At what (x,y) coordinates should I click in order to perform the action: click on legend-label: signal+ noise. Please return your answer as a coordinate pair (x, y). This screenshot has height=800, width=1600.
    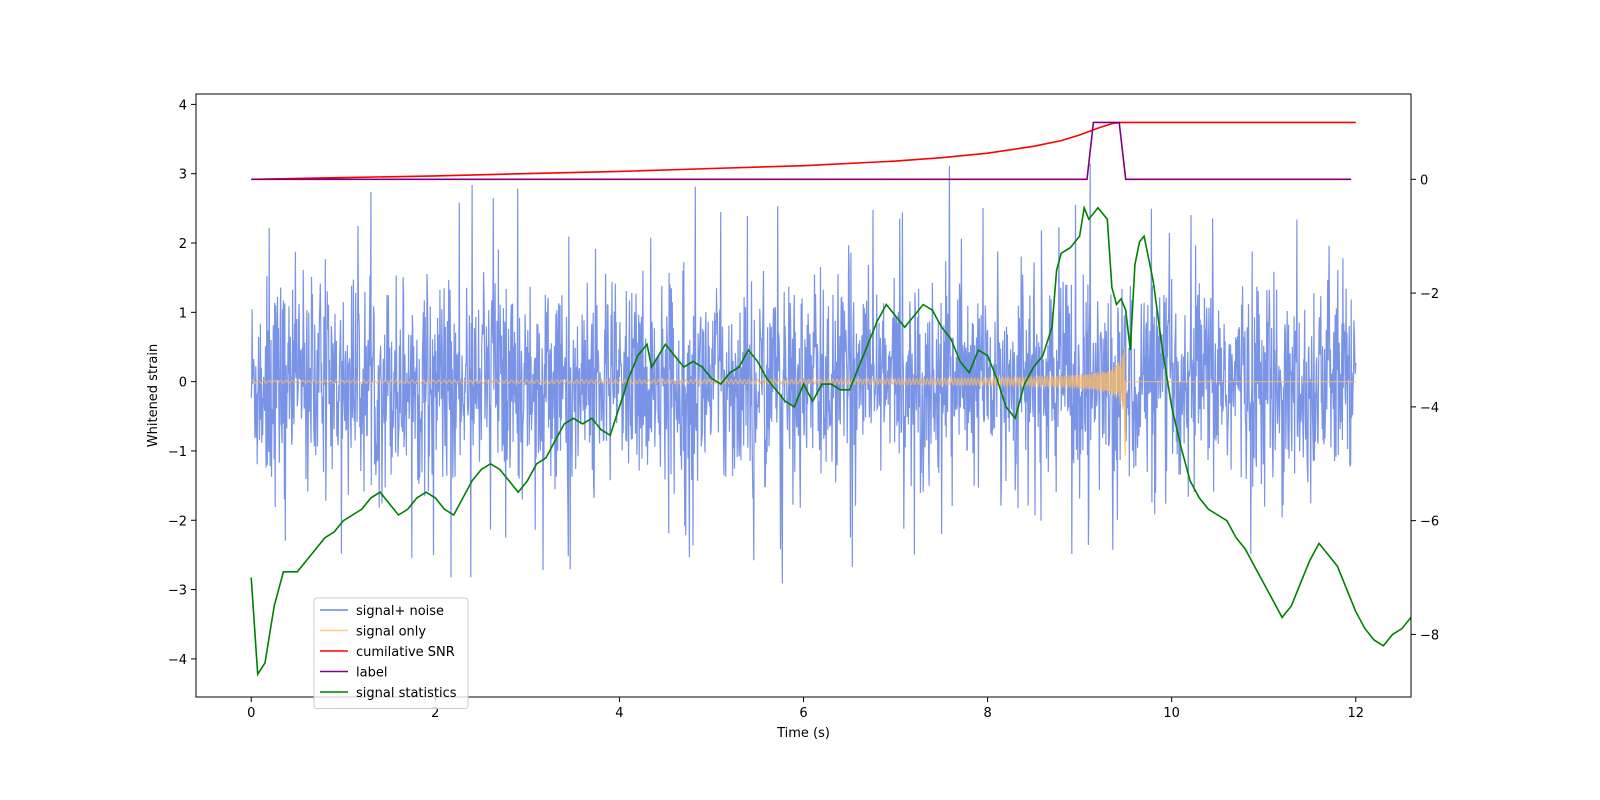
    Looking at the image, I should click on (400, 611).